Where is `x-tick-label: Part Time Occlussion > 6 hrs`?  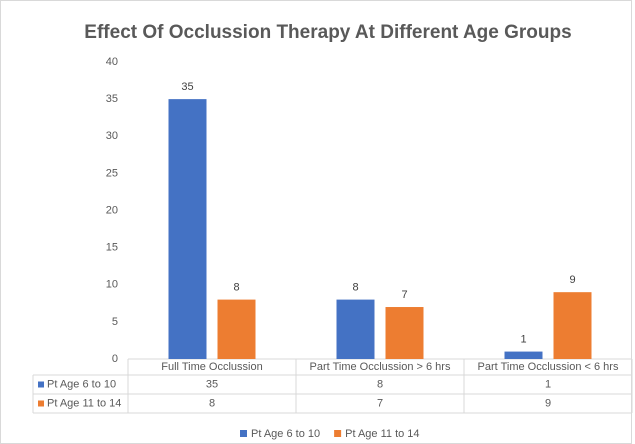
x-tick-label: Part Time Occlussion > 6 hrs is located at coordinates (380, 367).